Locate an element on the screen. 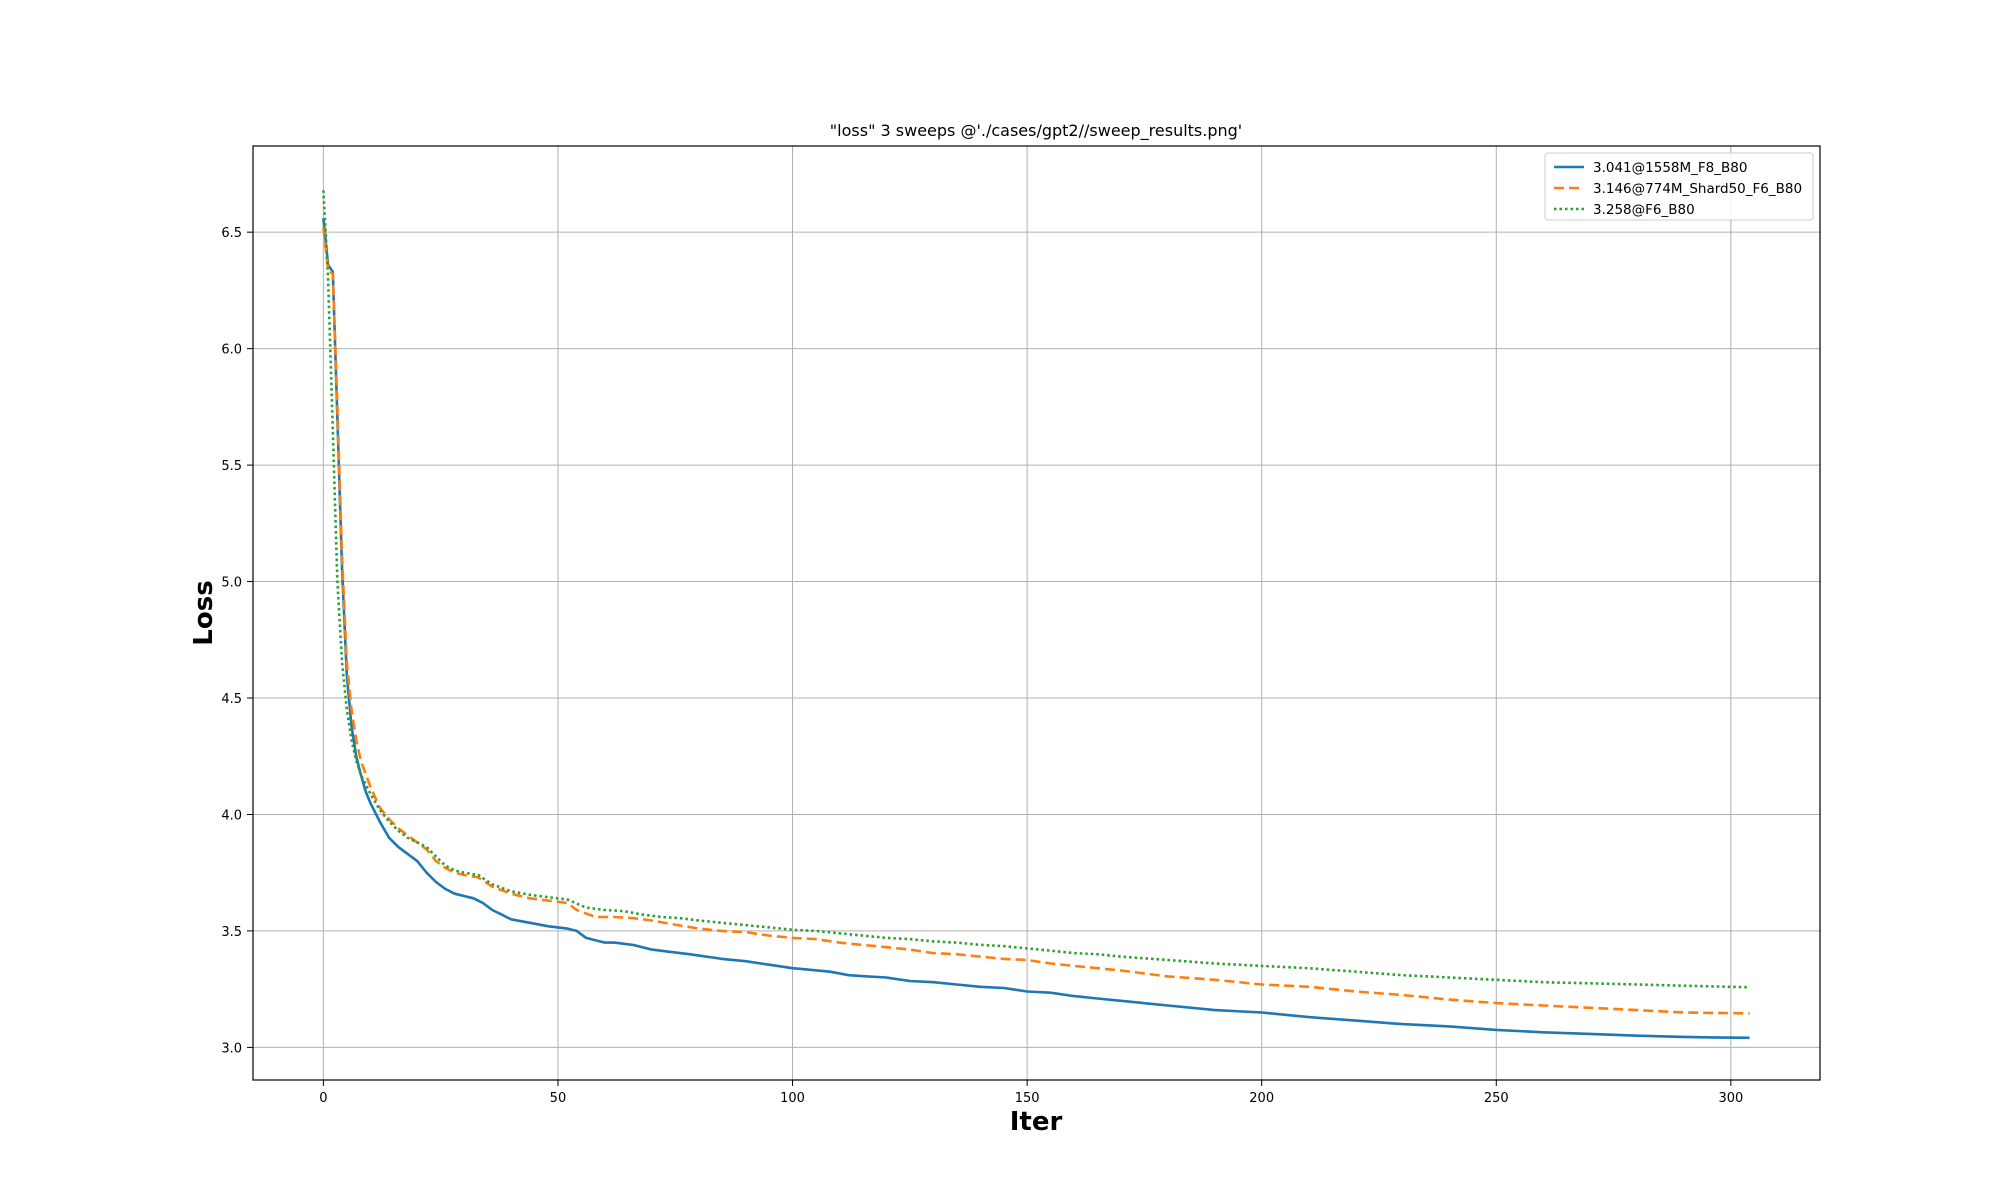 The width and height of the screenshot is (2000, 1200). y-tick-label: 5.0 is located at coordinates (231, 583).